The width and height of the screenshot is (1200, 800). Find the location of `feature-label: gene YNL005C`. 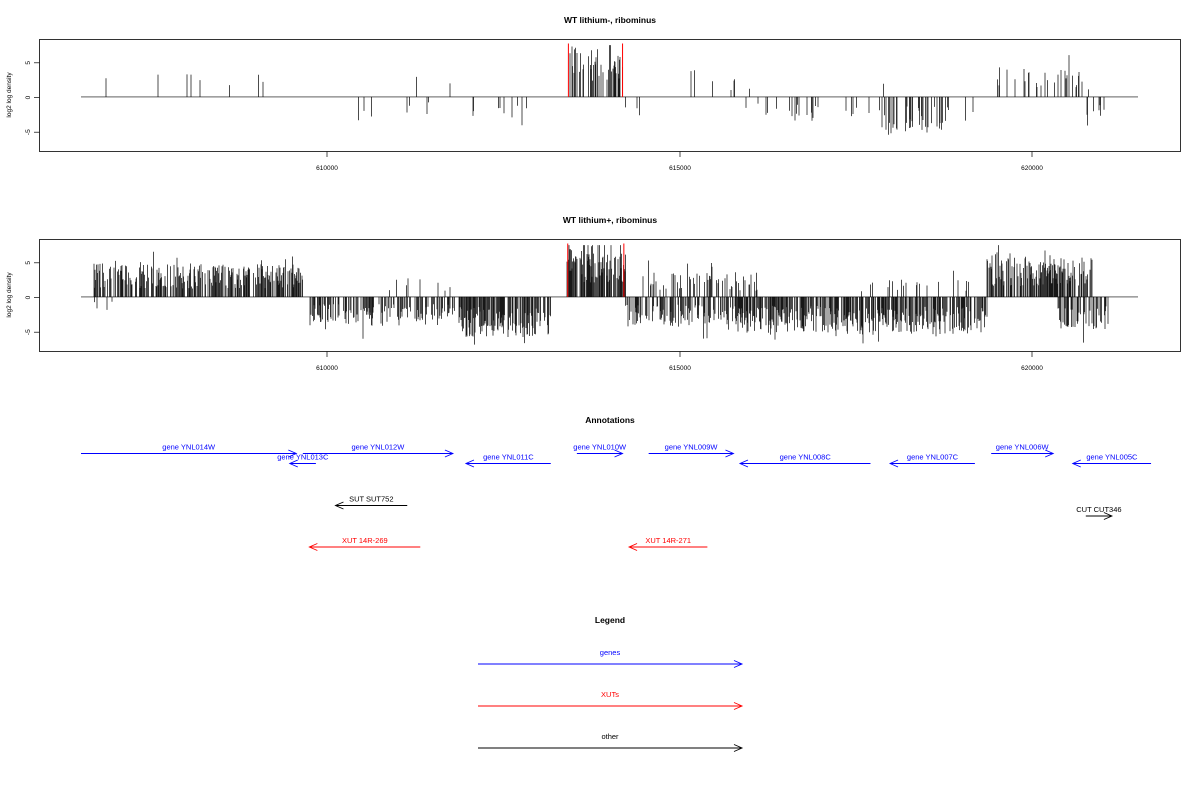

feature-label: gene YNL005C is located at coordinates (1112, 457).